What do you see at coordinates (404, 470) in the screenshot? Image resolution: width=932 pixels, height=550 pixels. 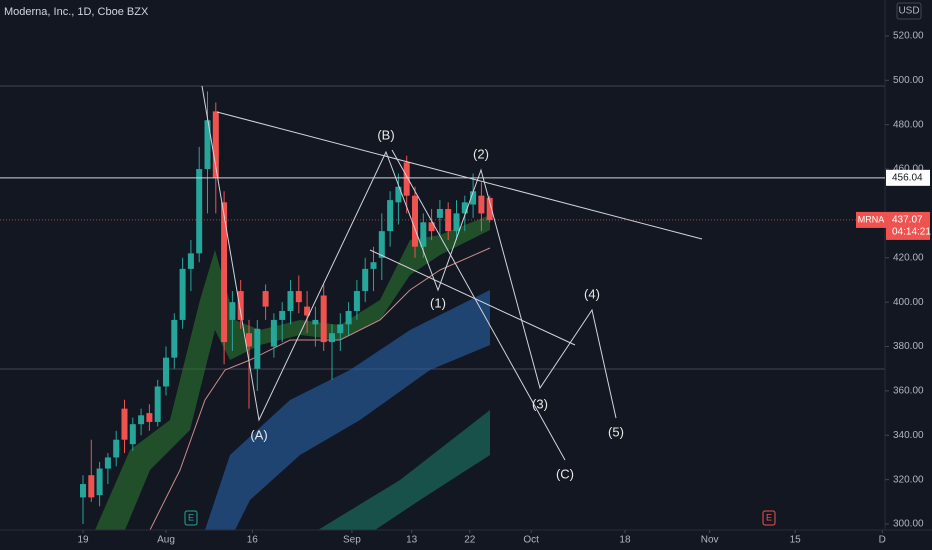 I see `teal-band` at bounding box center [404, 470].